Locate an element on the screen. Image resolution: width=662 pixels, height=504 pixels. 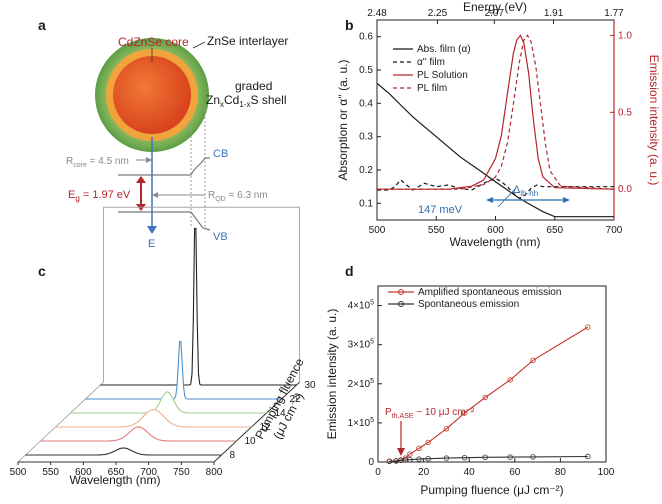
panel-label-a: a is located at coordinates (42, 25).